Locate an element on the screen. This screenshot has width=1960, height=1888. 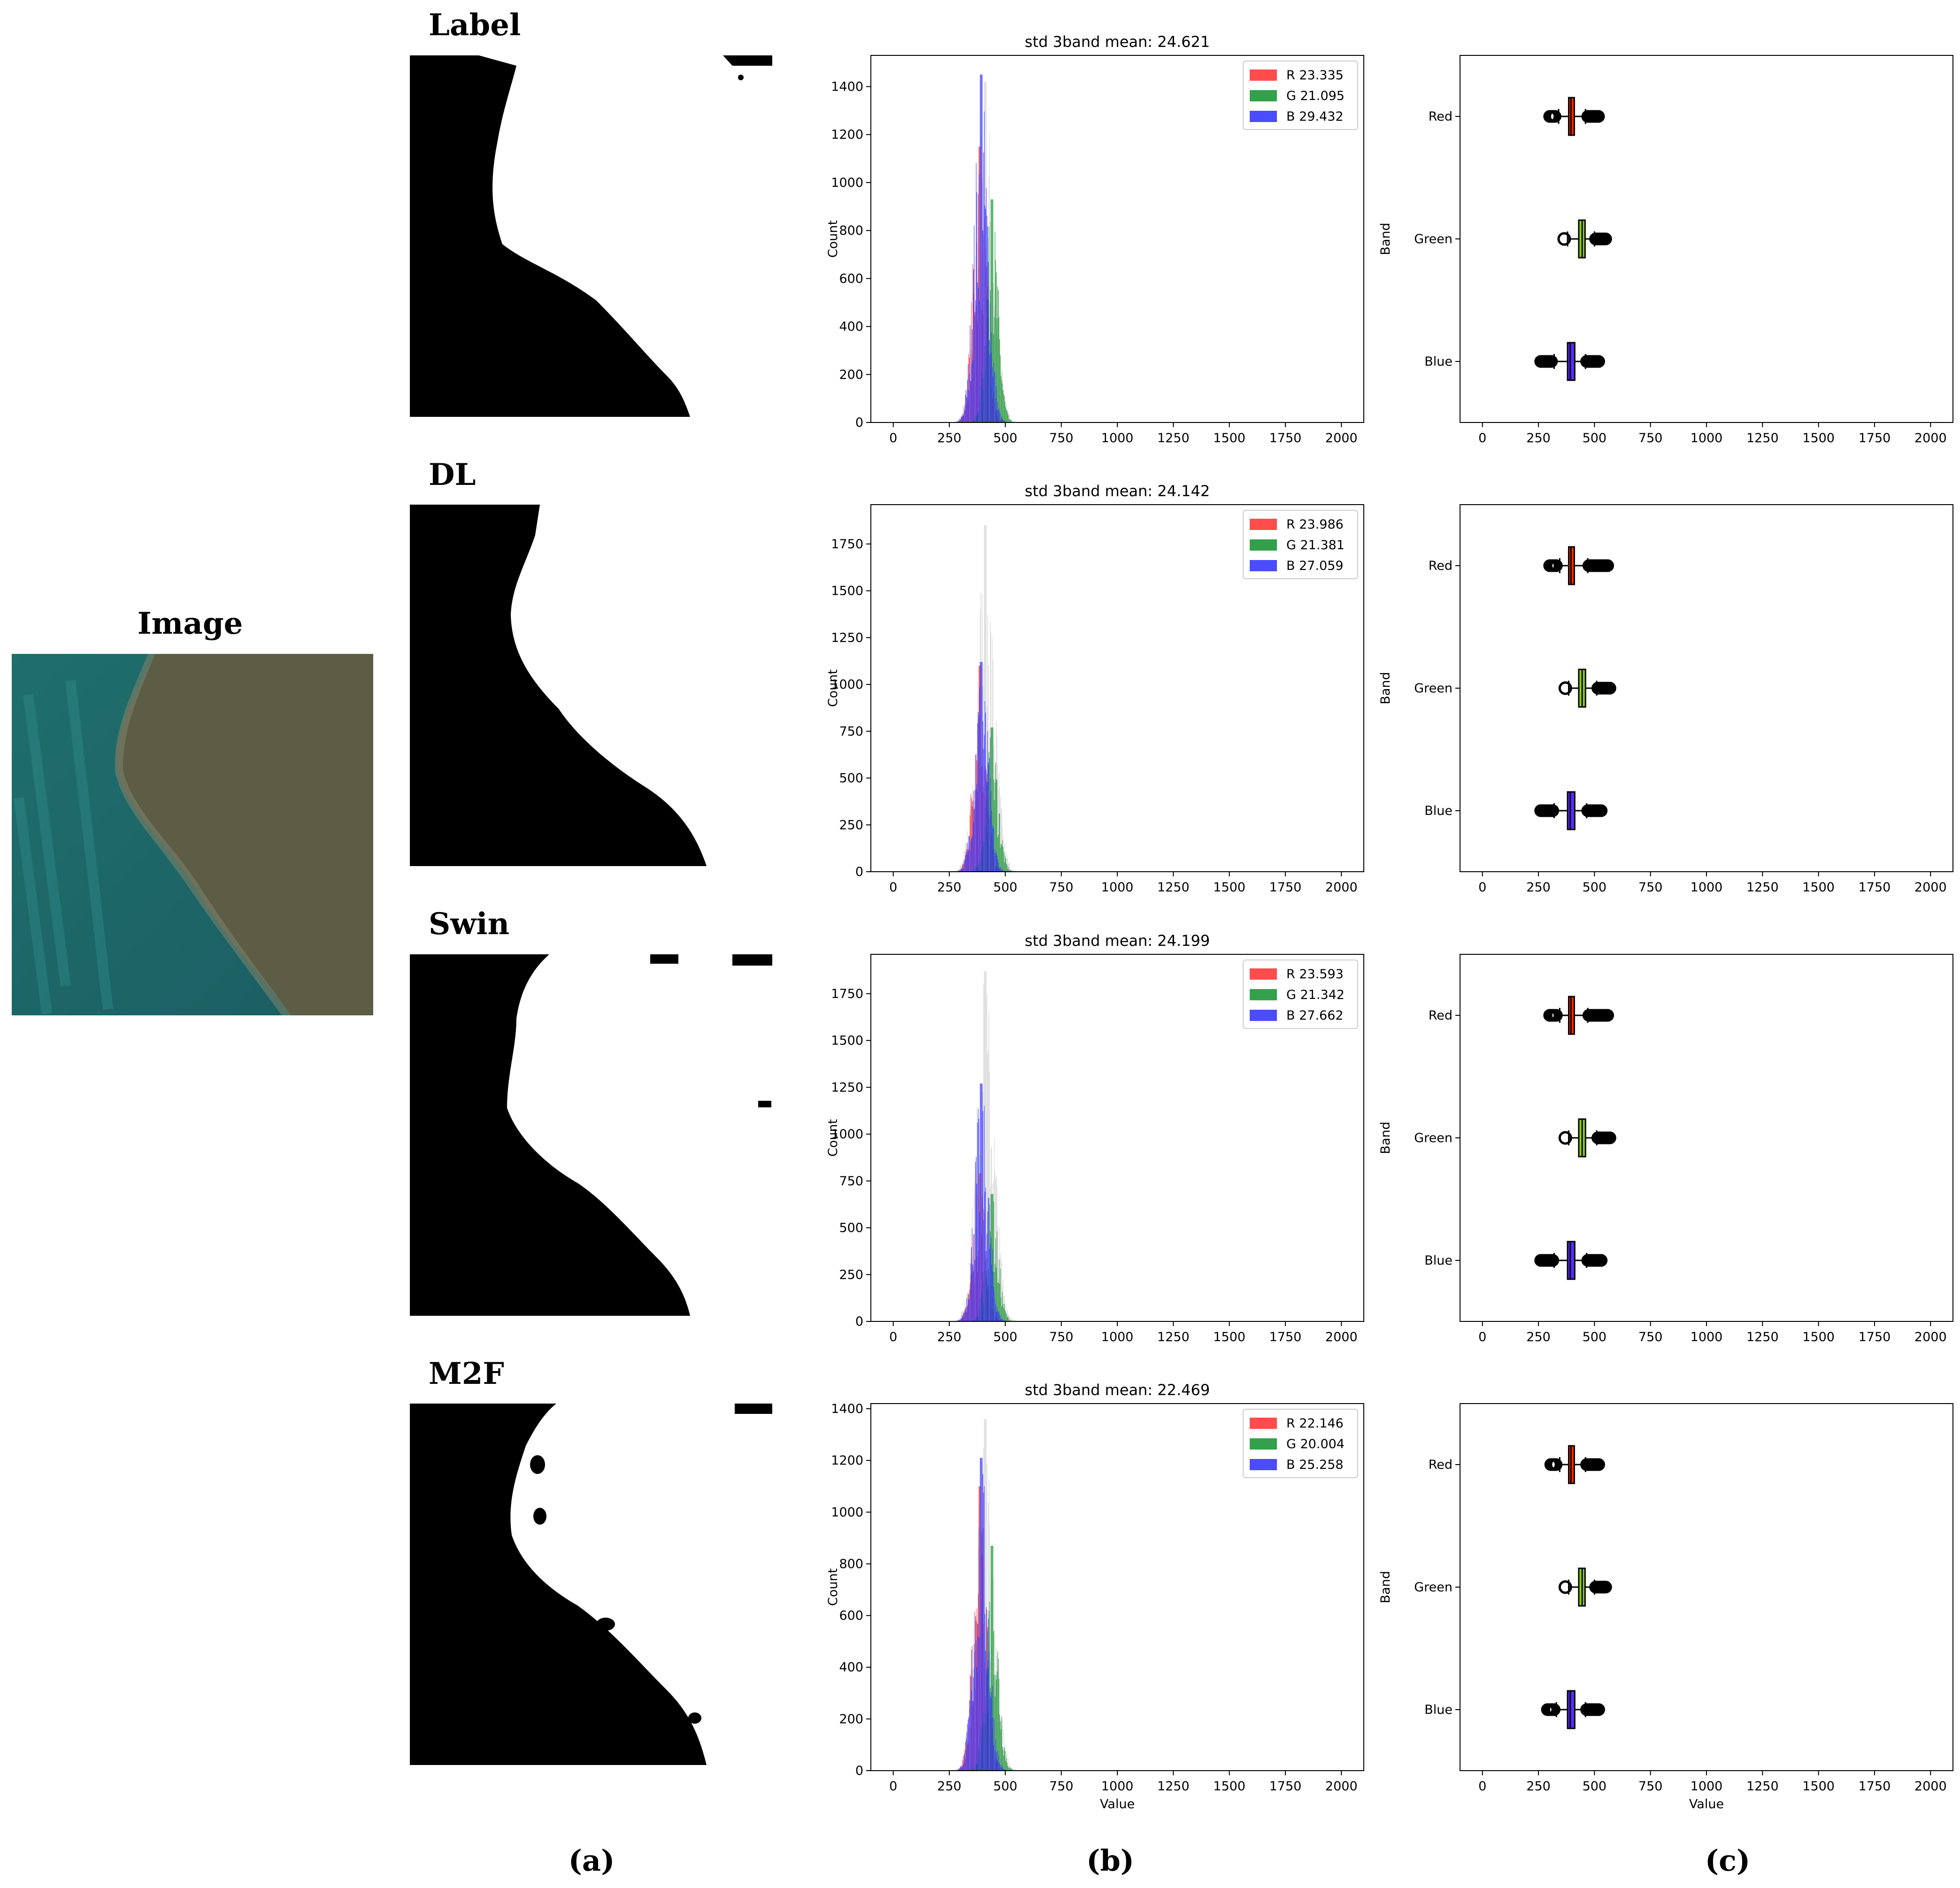
histogram-ytick-label: 400 is located at coordinates (851, 327).